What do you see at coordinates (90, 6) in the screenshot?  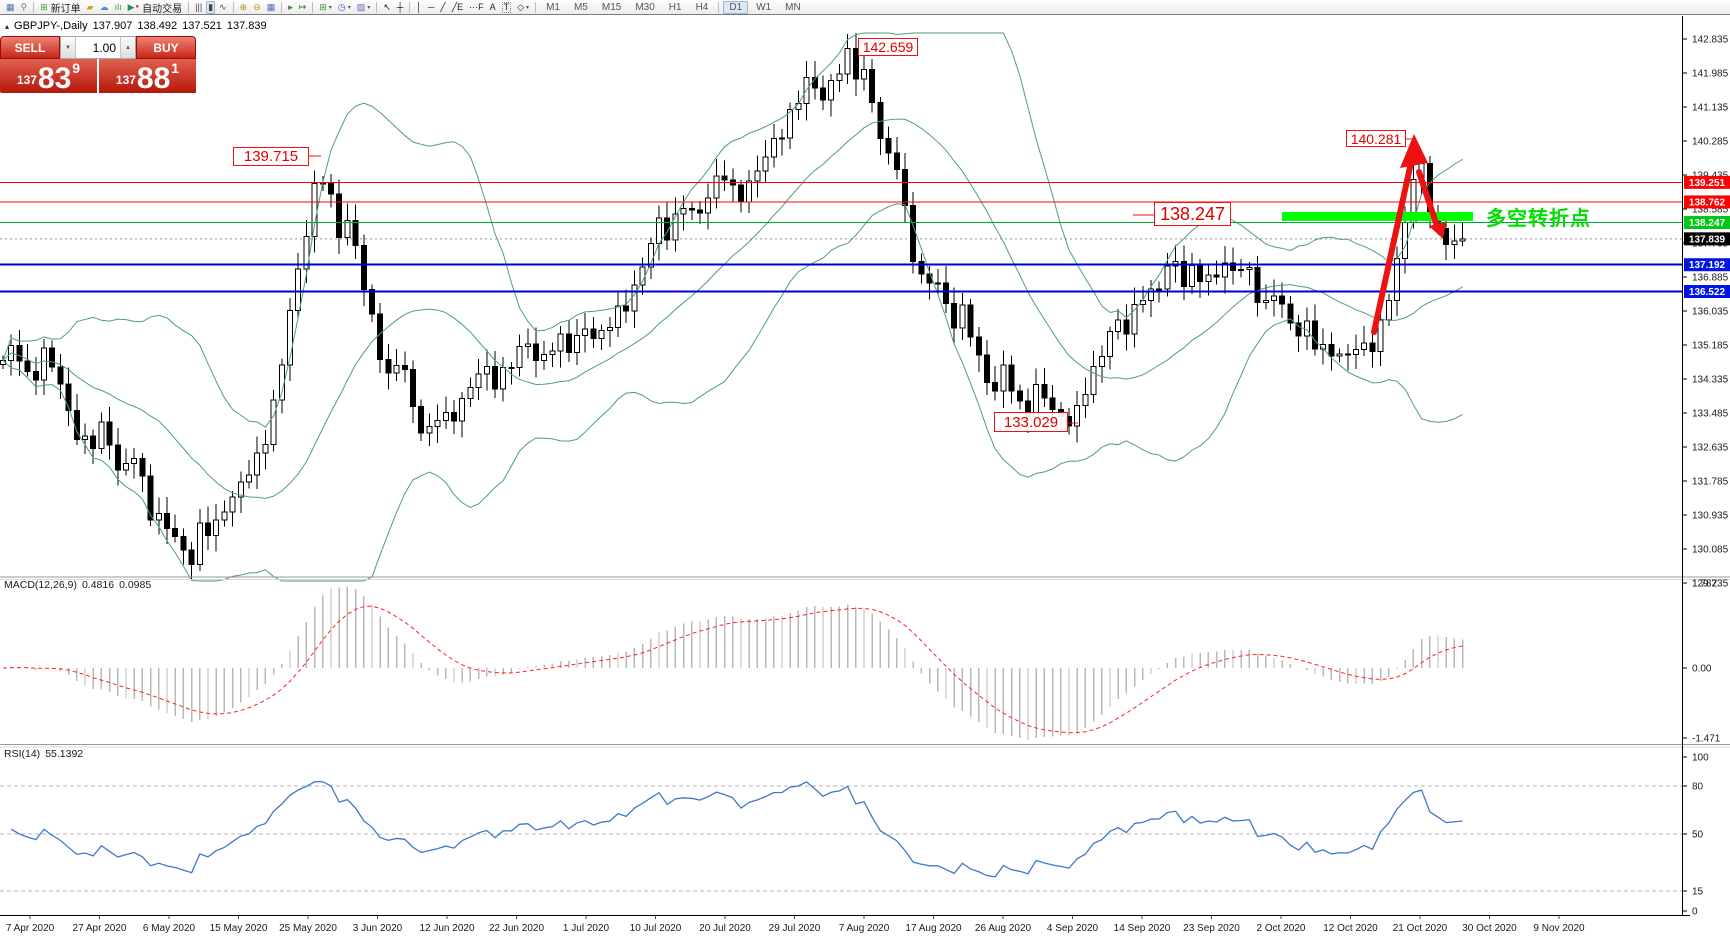 I see `deposit-icon: ▰` at bounding box center [90, 6].